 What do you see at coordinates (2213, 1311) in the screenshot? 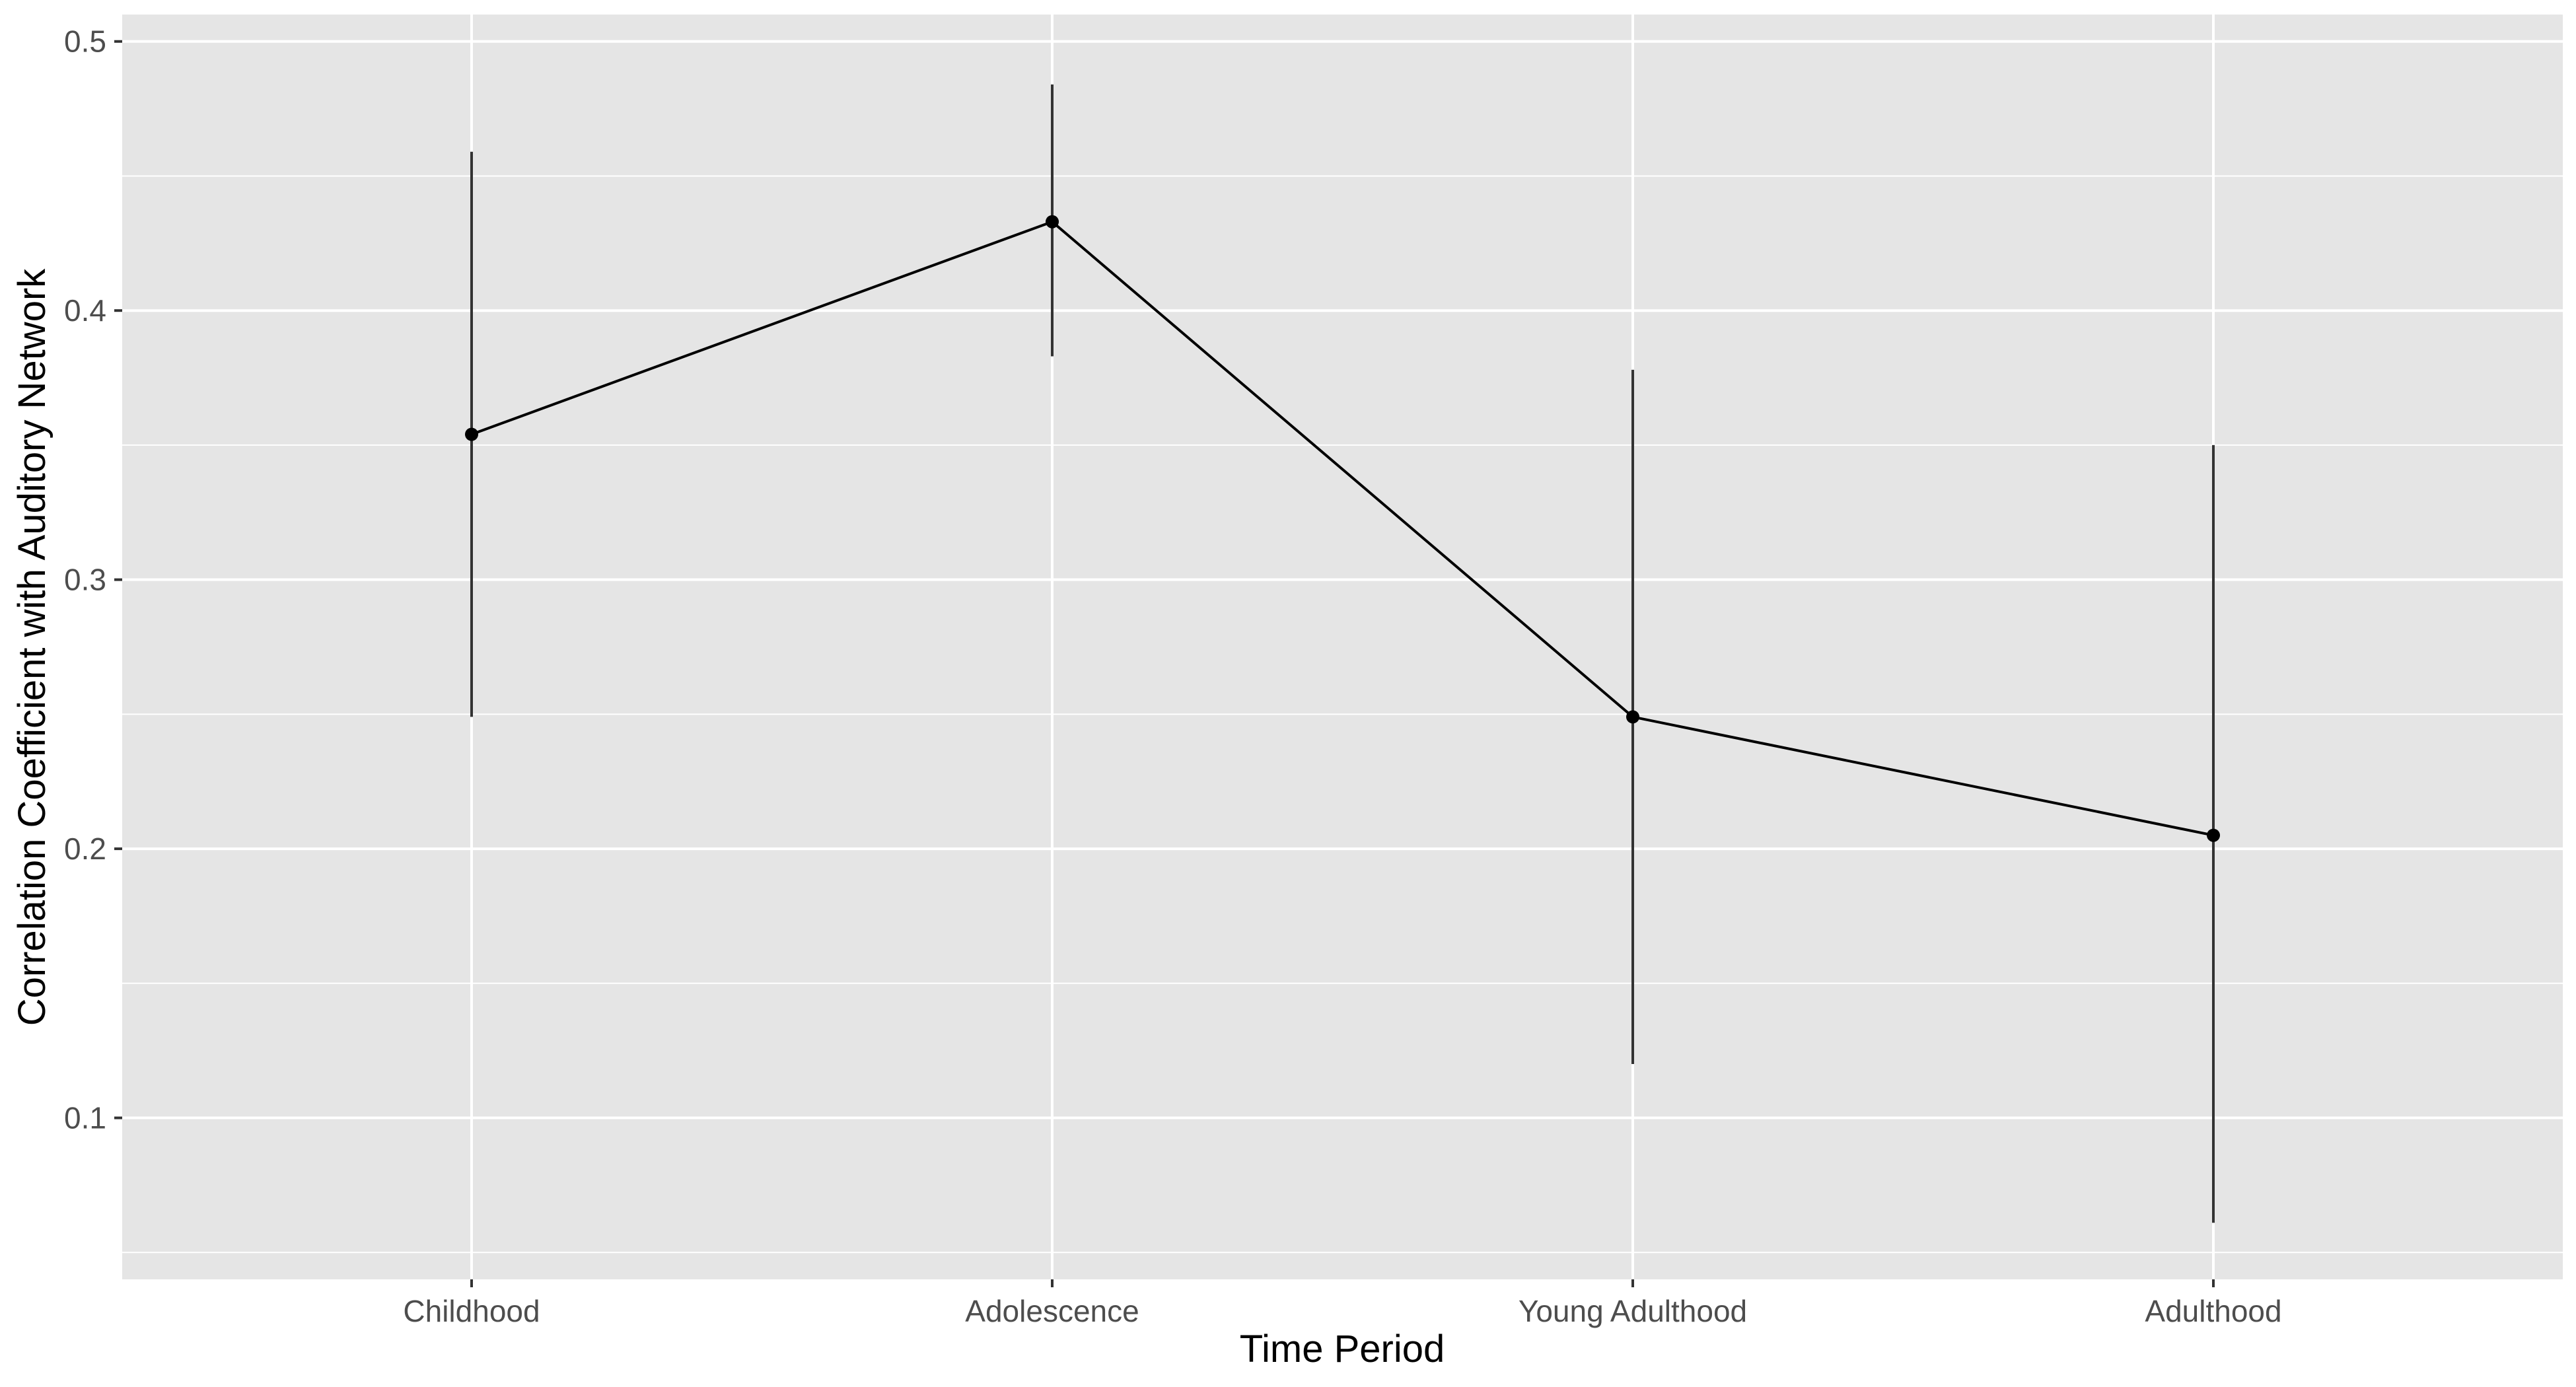
I see `x-tick-label: Adulthood` at bounding box center [2213, 1311].